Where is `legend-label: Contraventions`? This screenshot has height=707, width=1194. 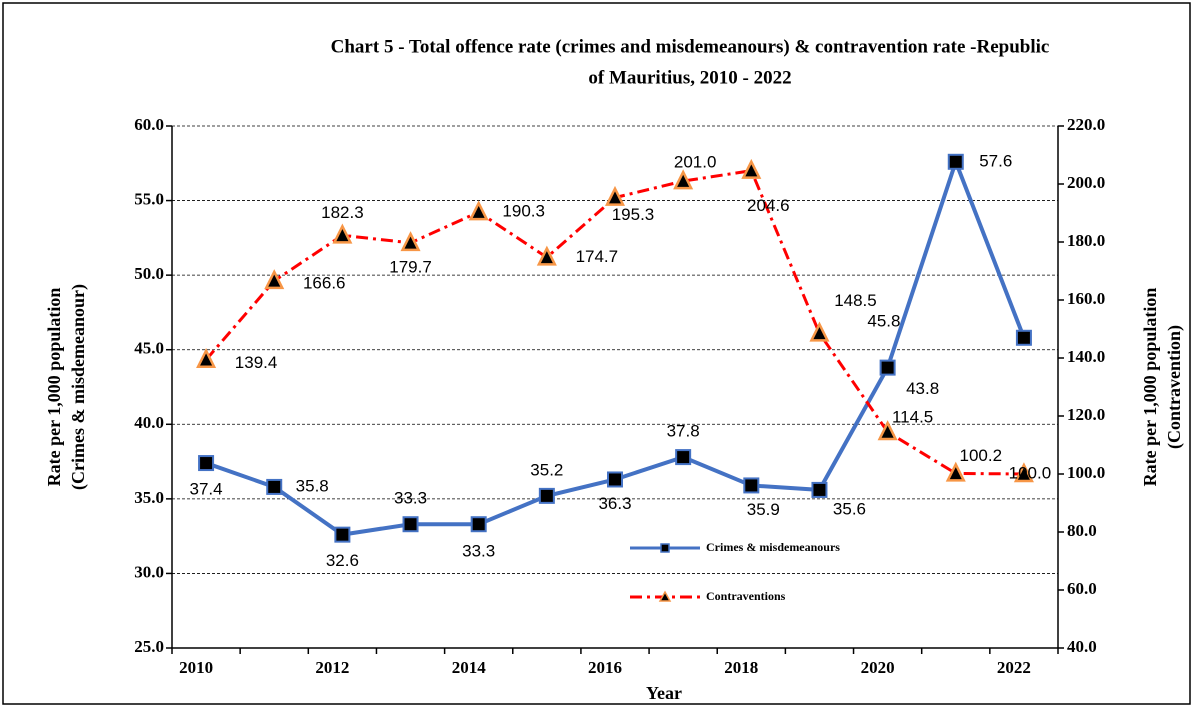 legend-label: Contraventions is located at coordinates (746, 596).